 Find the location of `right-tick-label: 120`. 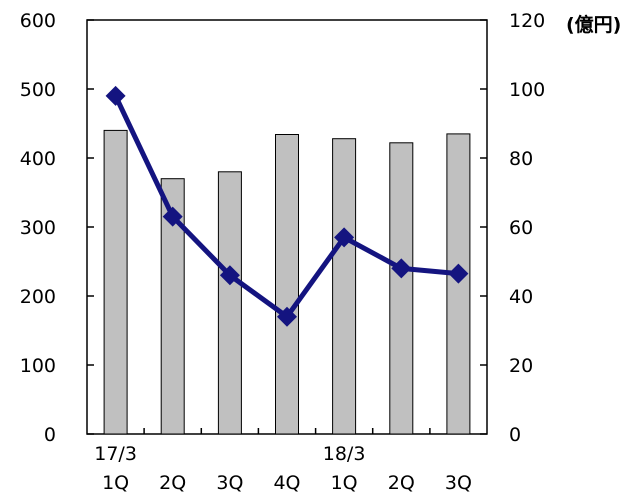

right-tick-label: 120 is located at coordinates (527, 21).